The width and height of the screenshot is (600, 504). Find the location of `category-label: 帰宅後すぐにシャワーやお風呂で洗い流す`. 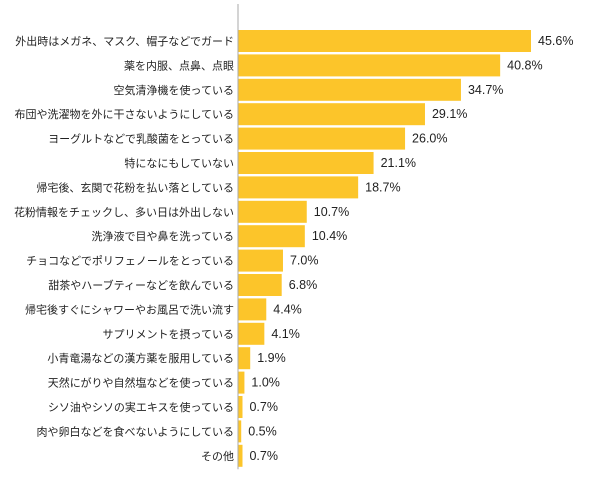

category-label: 帰宅後すぐにシャワーやお風呂で洗い流す is located at coordinates (129, 309).